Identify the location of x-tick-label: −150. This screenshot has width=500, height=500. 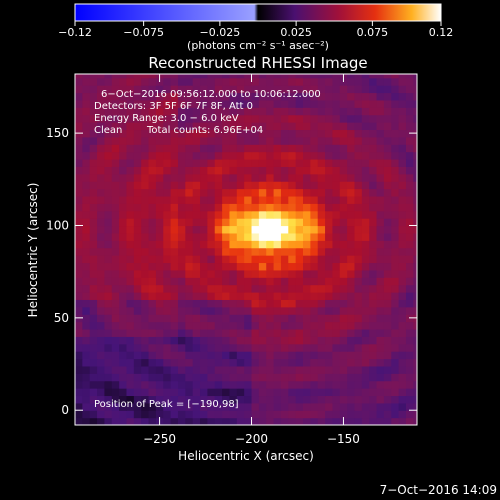
(343, 439).